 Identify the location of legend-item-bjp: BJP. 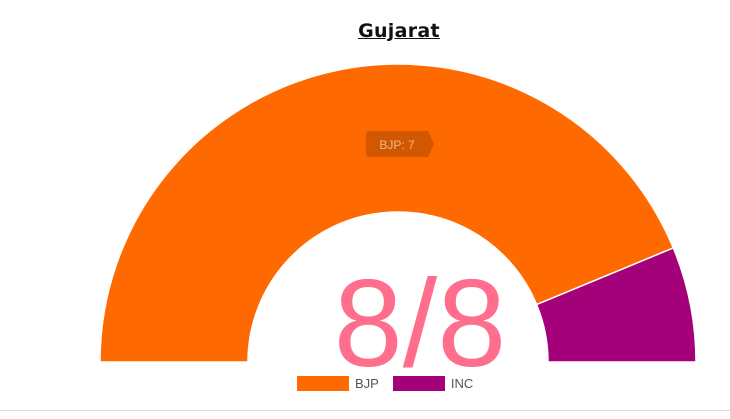
(338, 383).